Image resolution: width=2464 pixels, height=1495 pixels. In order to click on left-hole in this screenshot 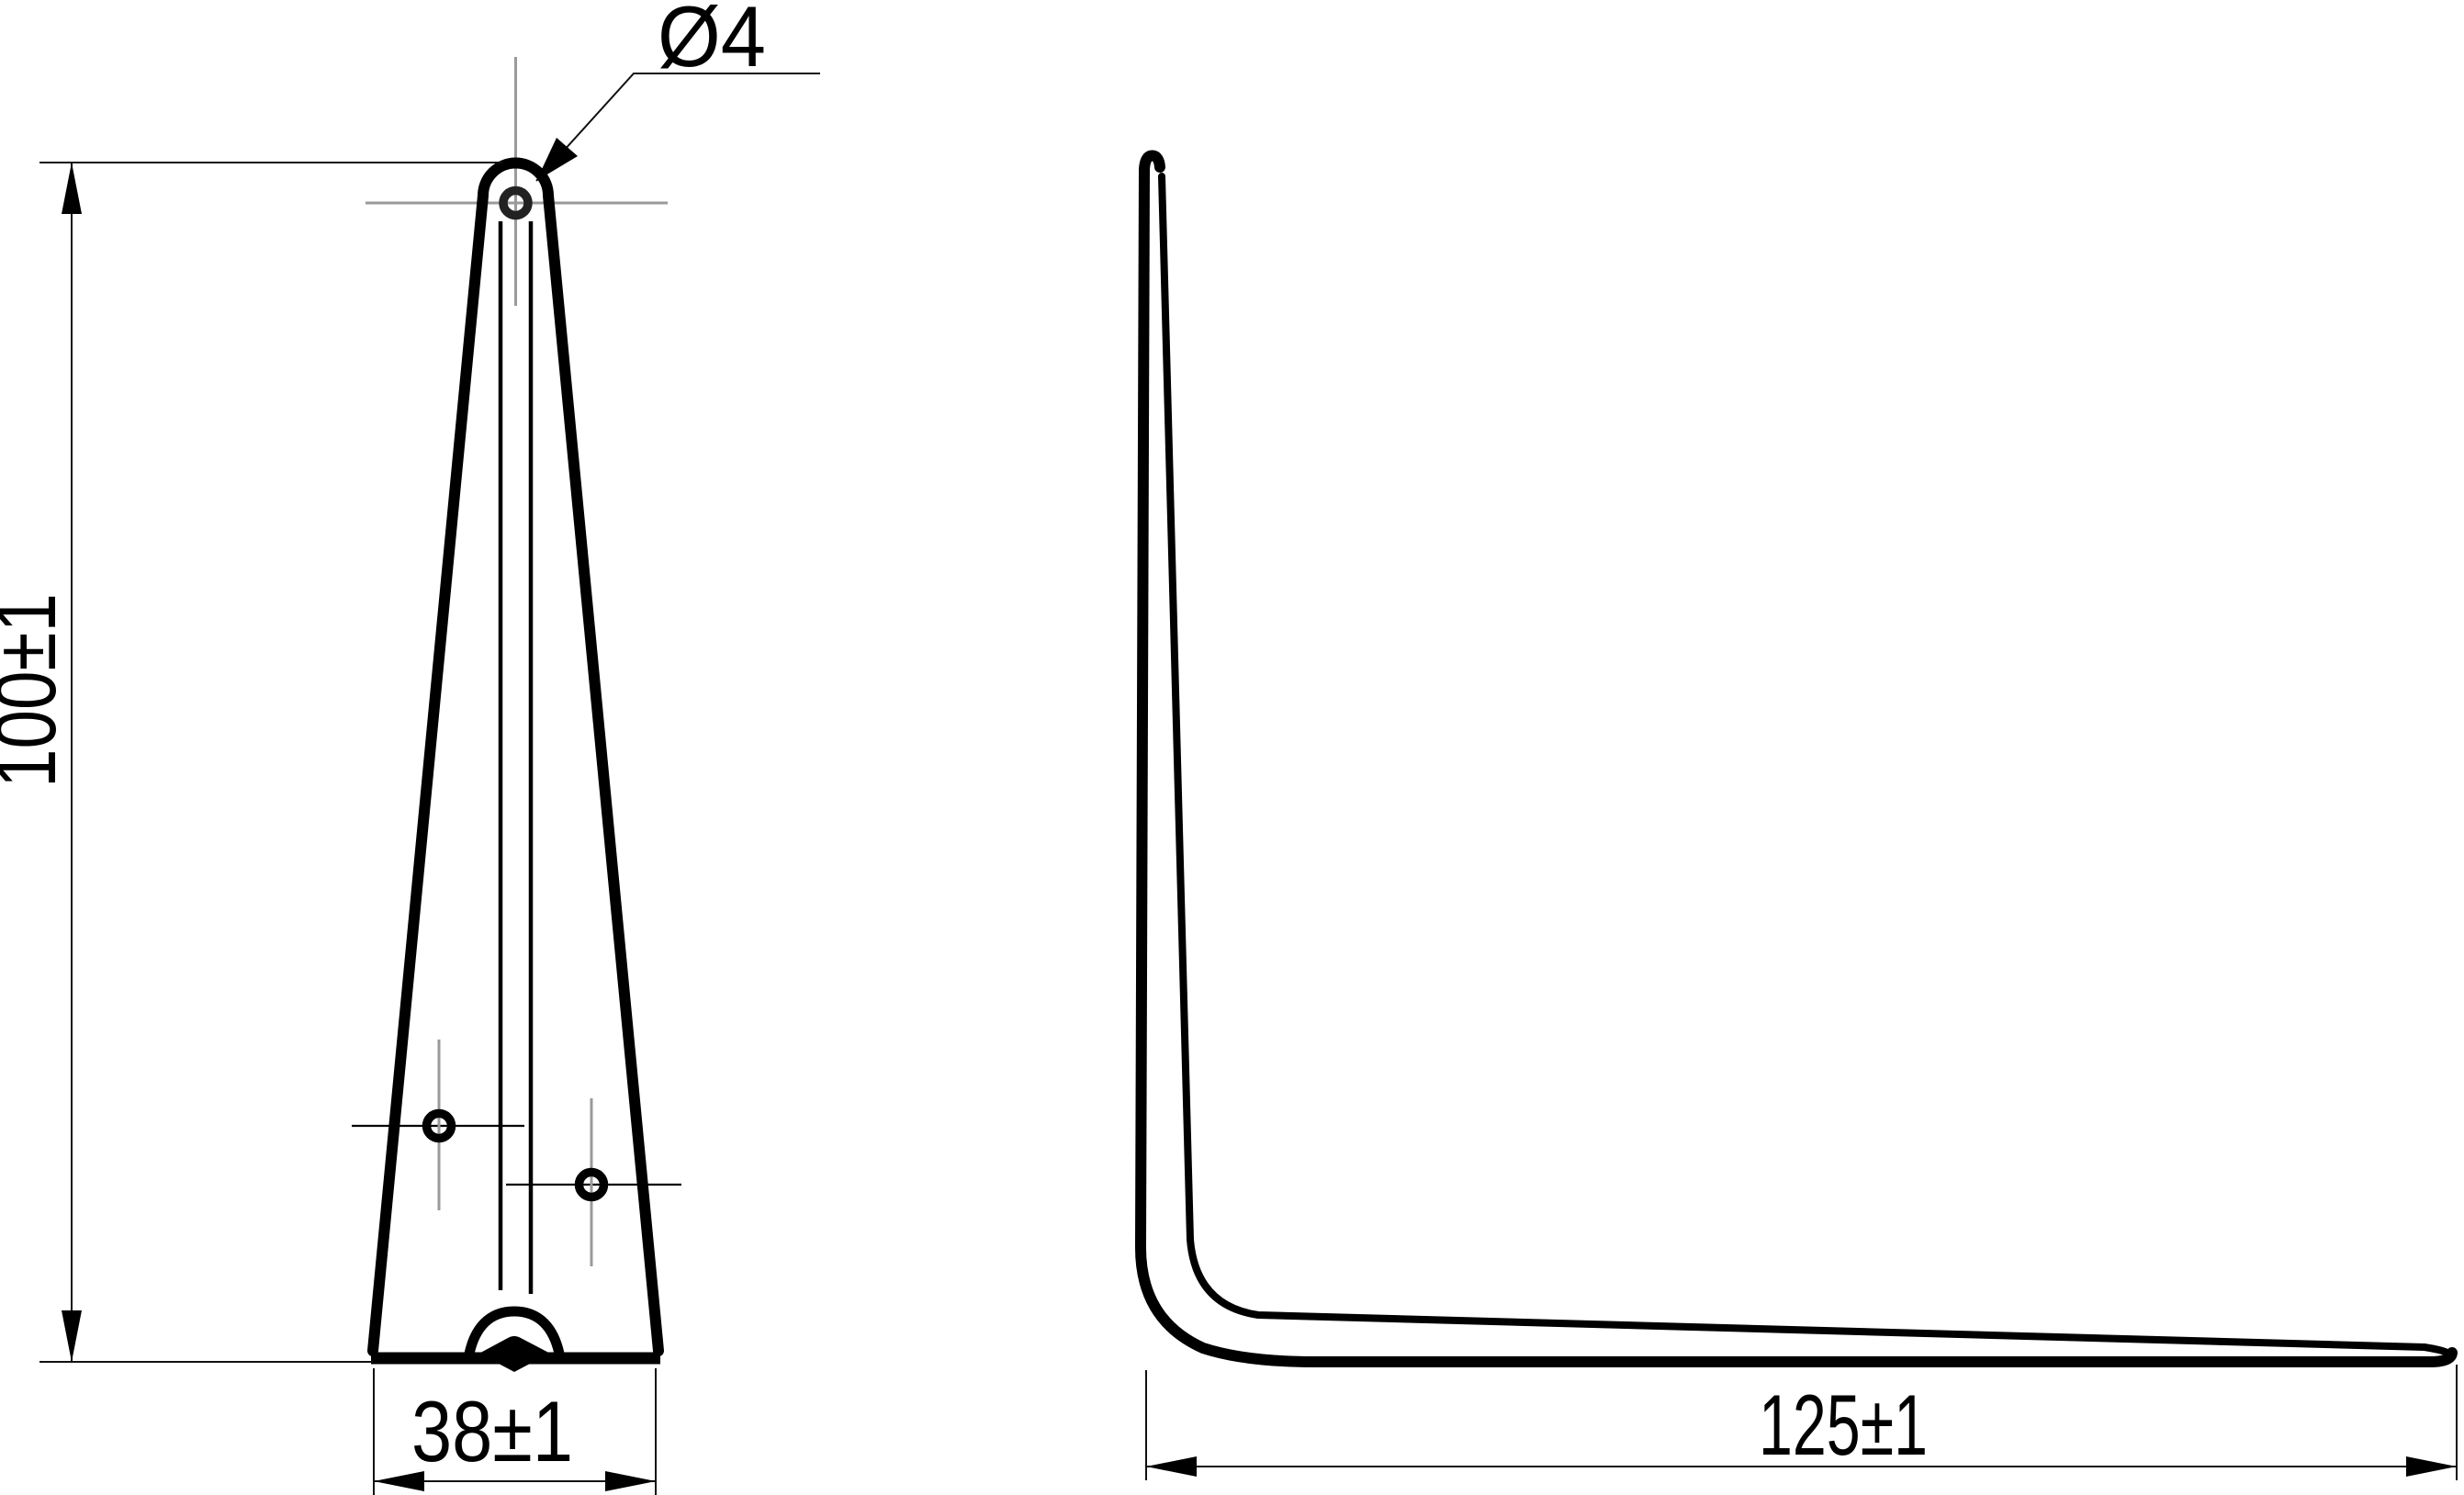, I will do `click(439, 1125)`.